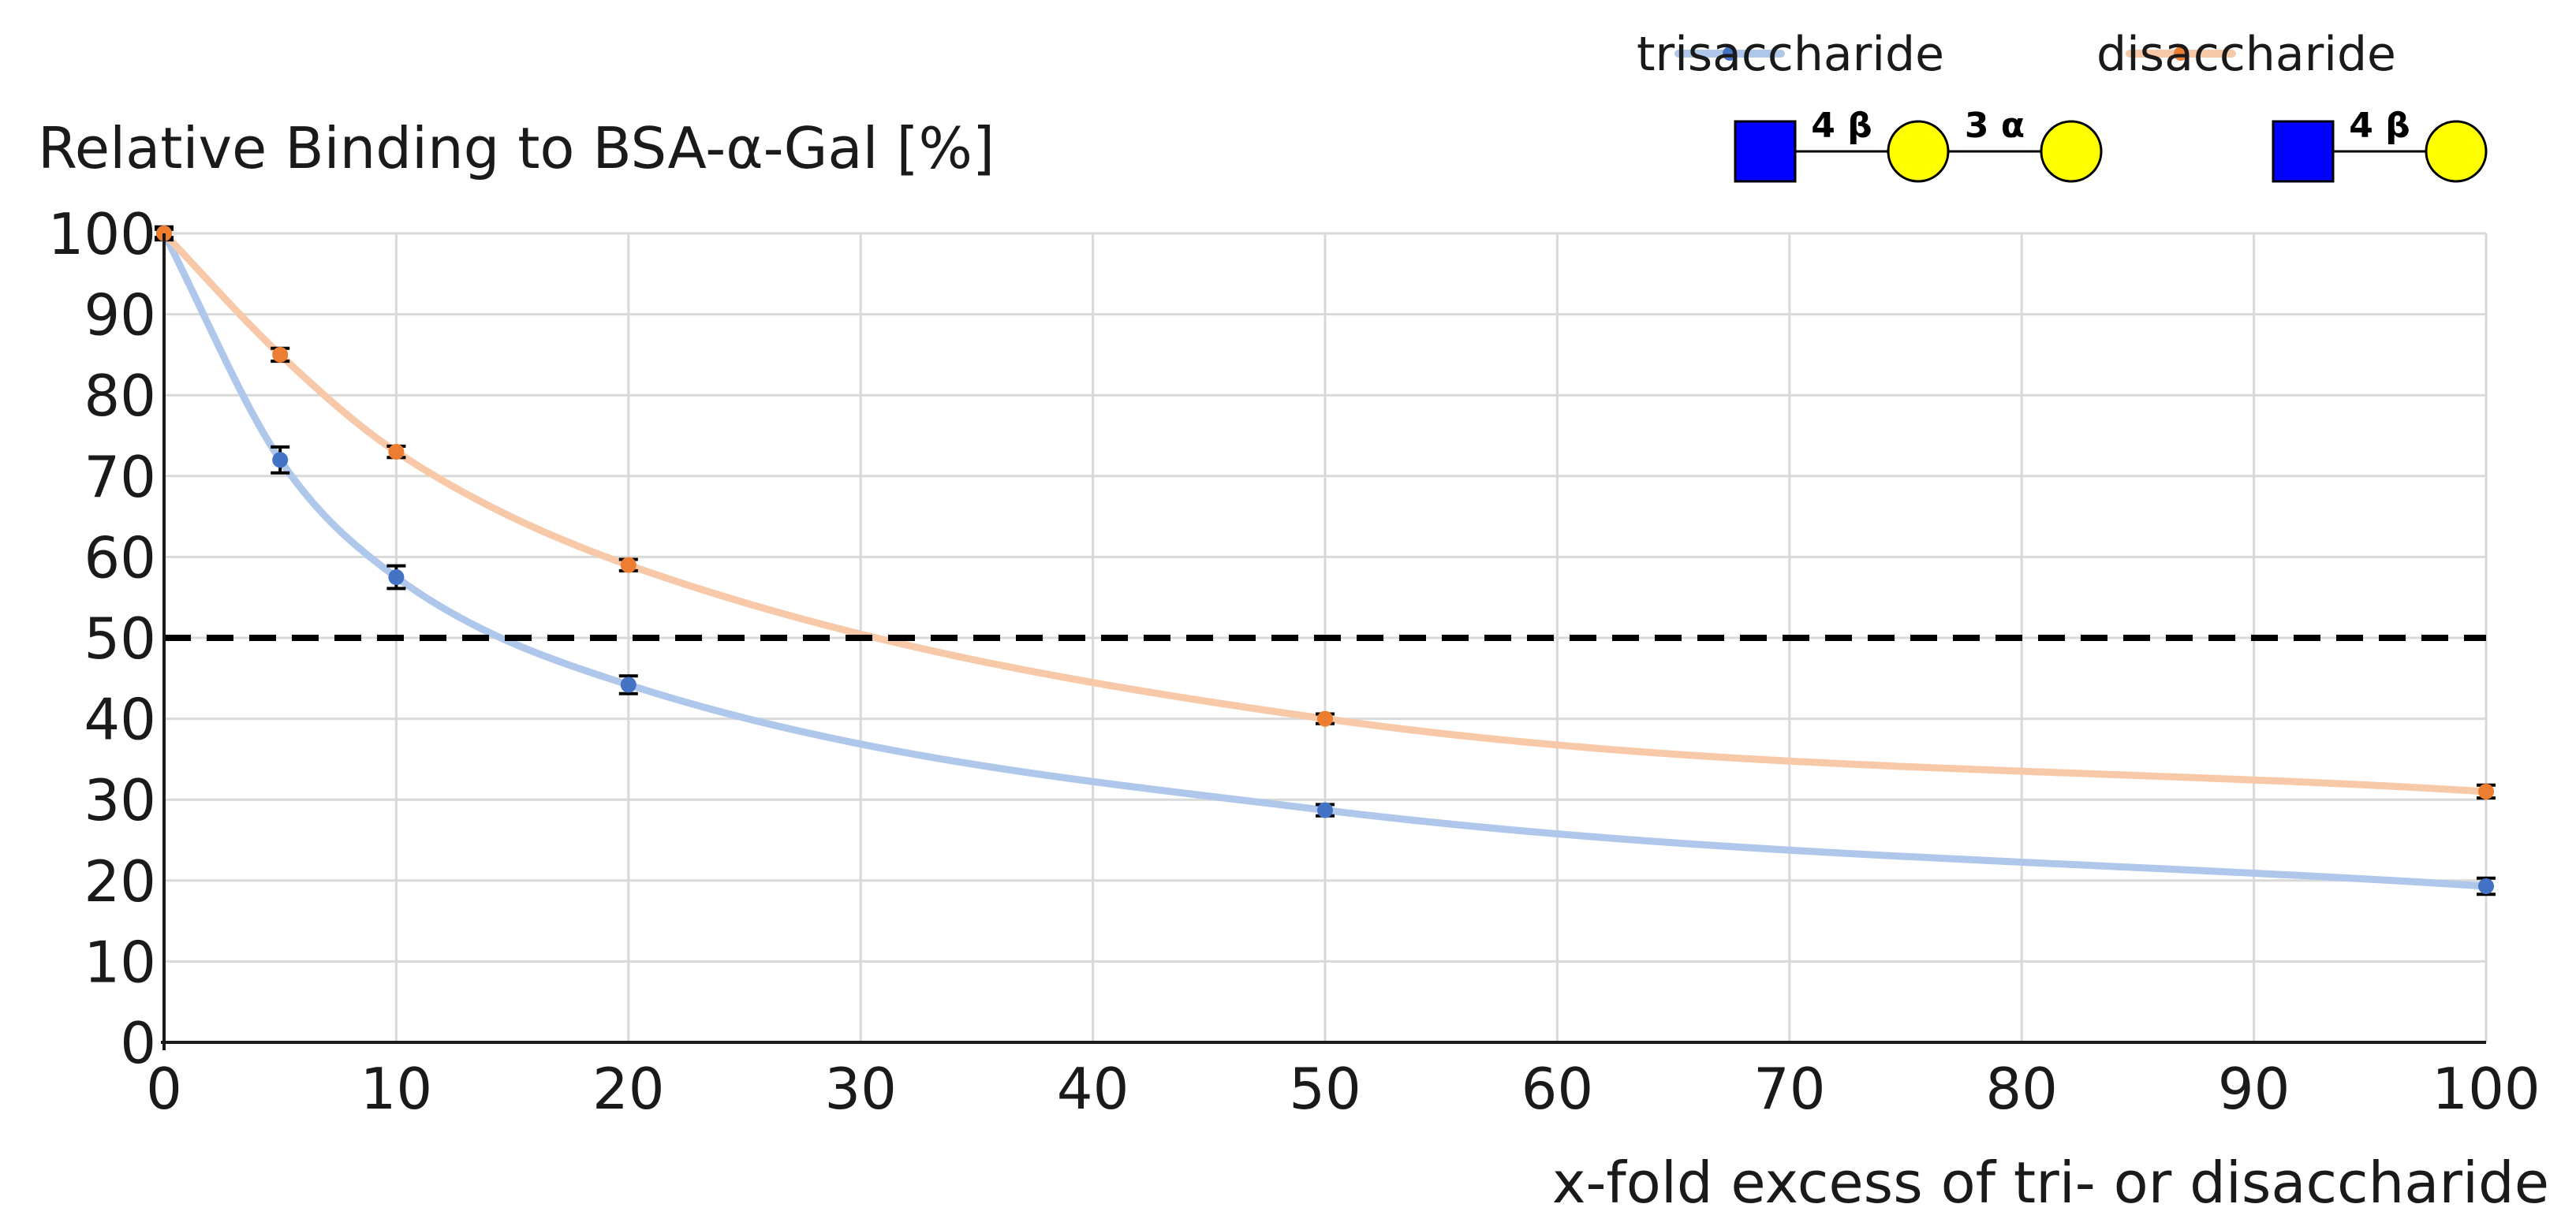 The image size is (2576, 1230). I want to click on y-tick-label-60: 60, so click(120, 557).